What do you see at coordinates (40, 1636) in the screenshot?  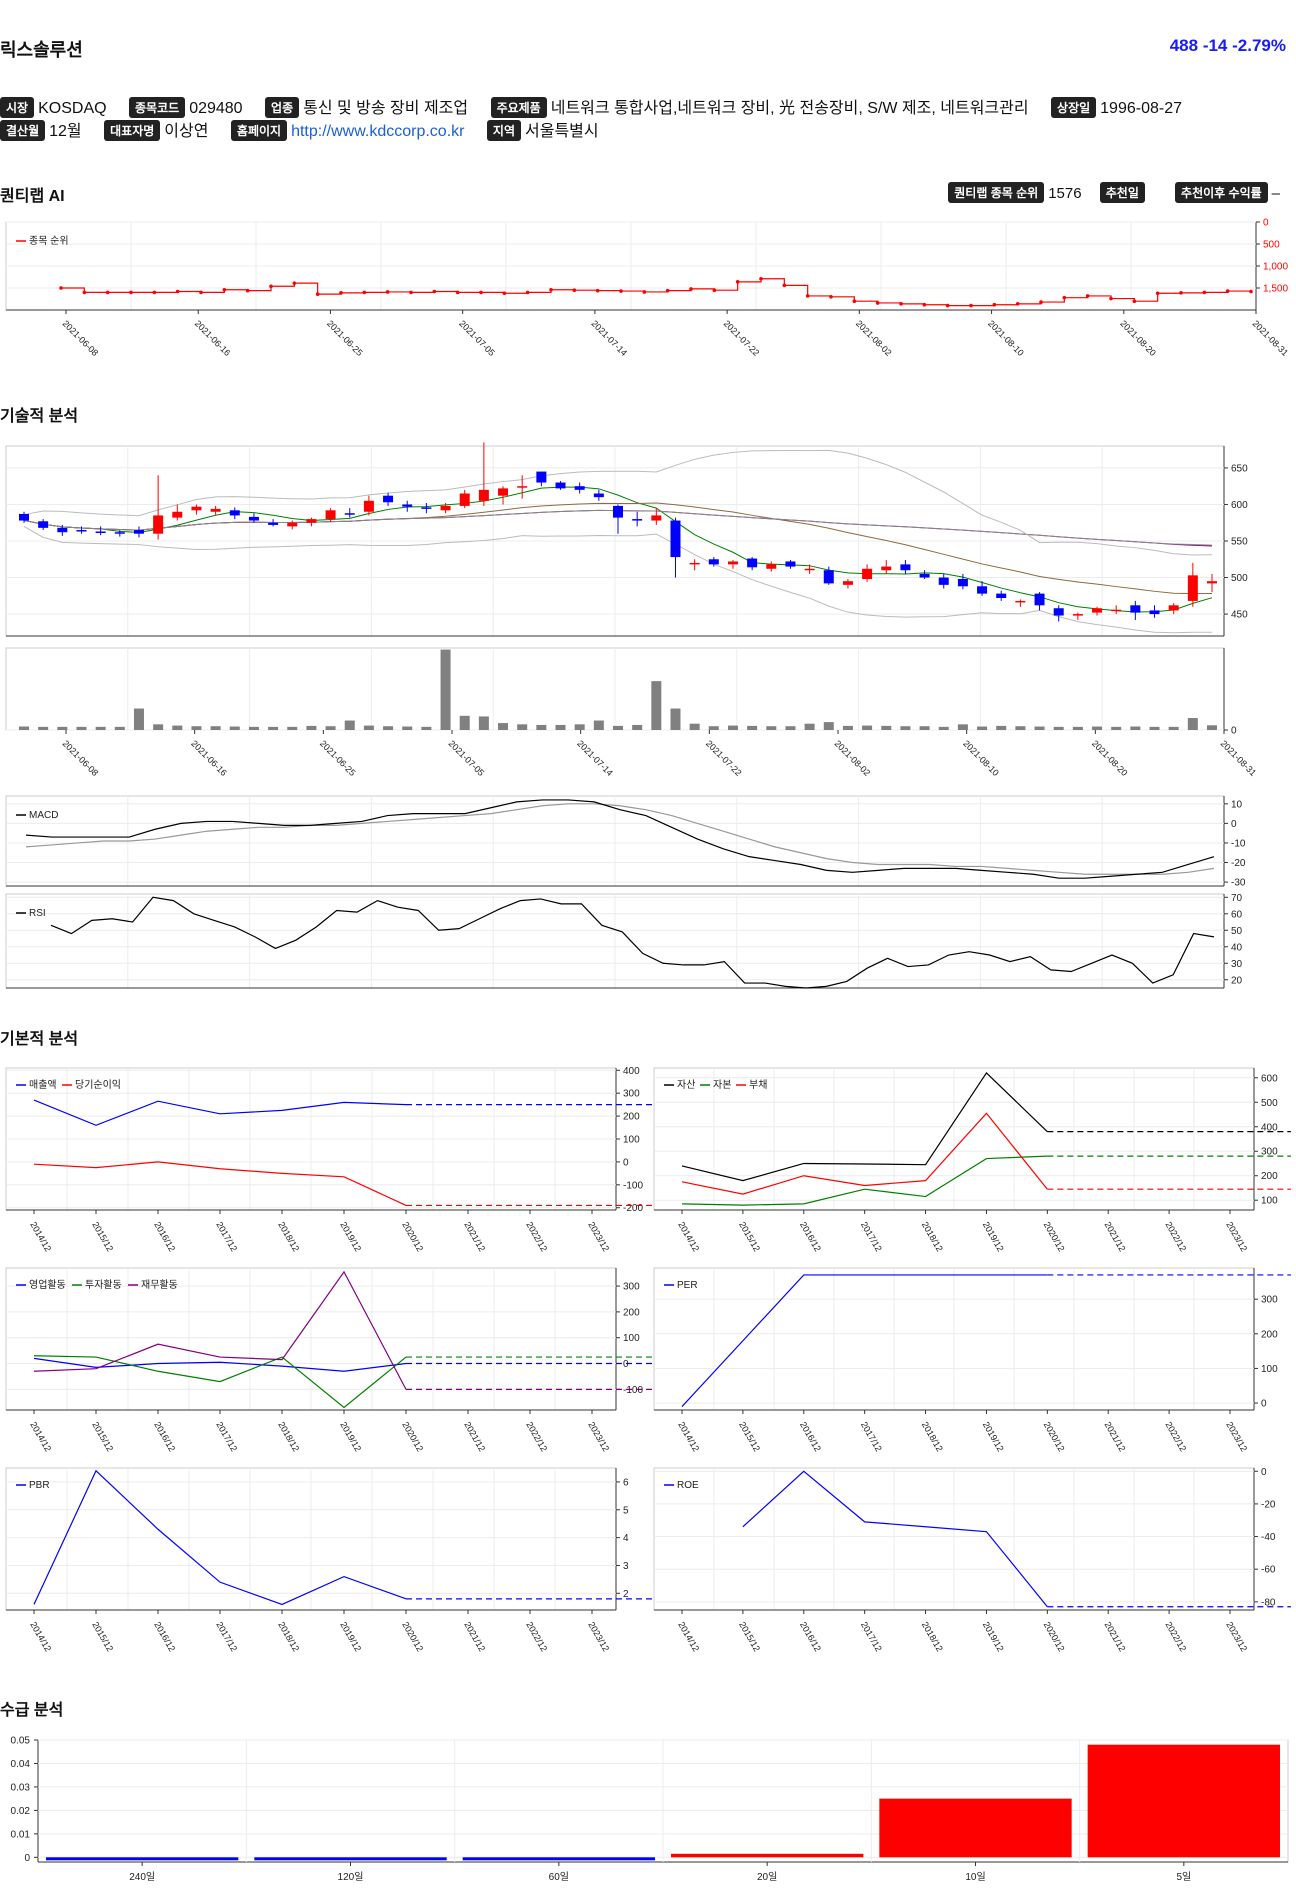 I see `pbr-xtick-label: 2014/12` at bounding box center [40, 1636].